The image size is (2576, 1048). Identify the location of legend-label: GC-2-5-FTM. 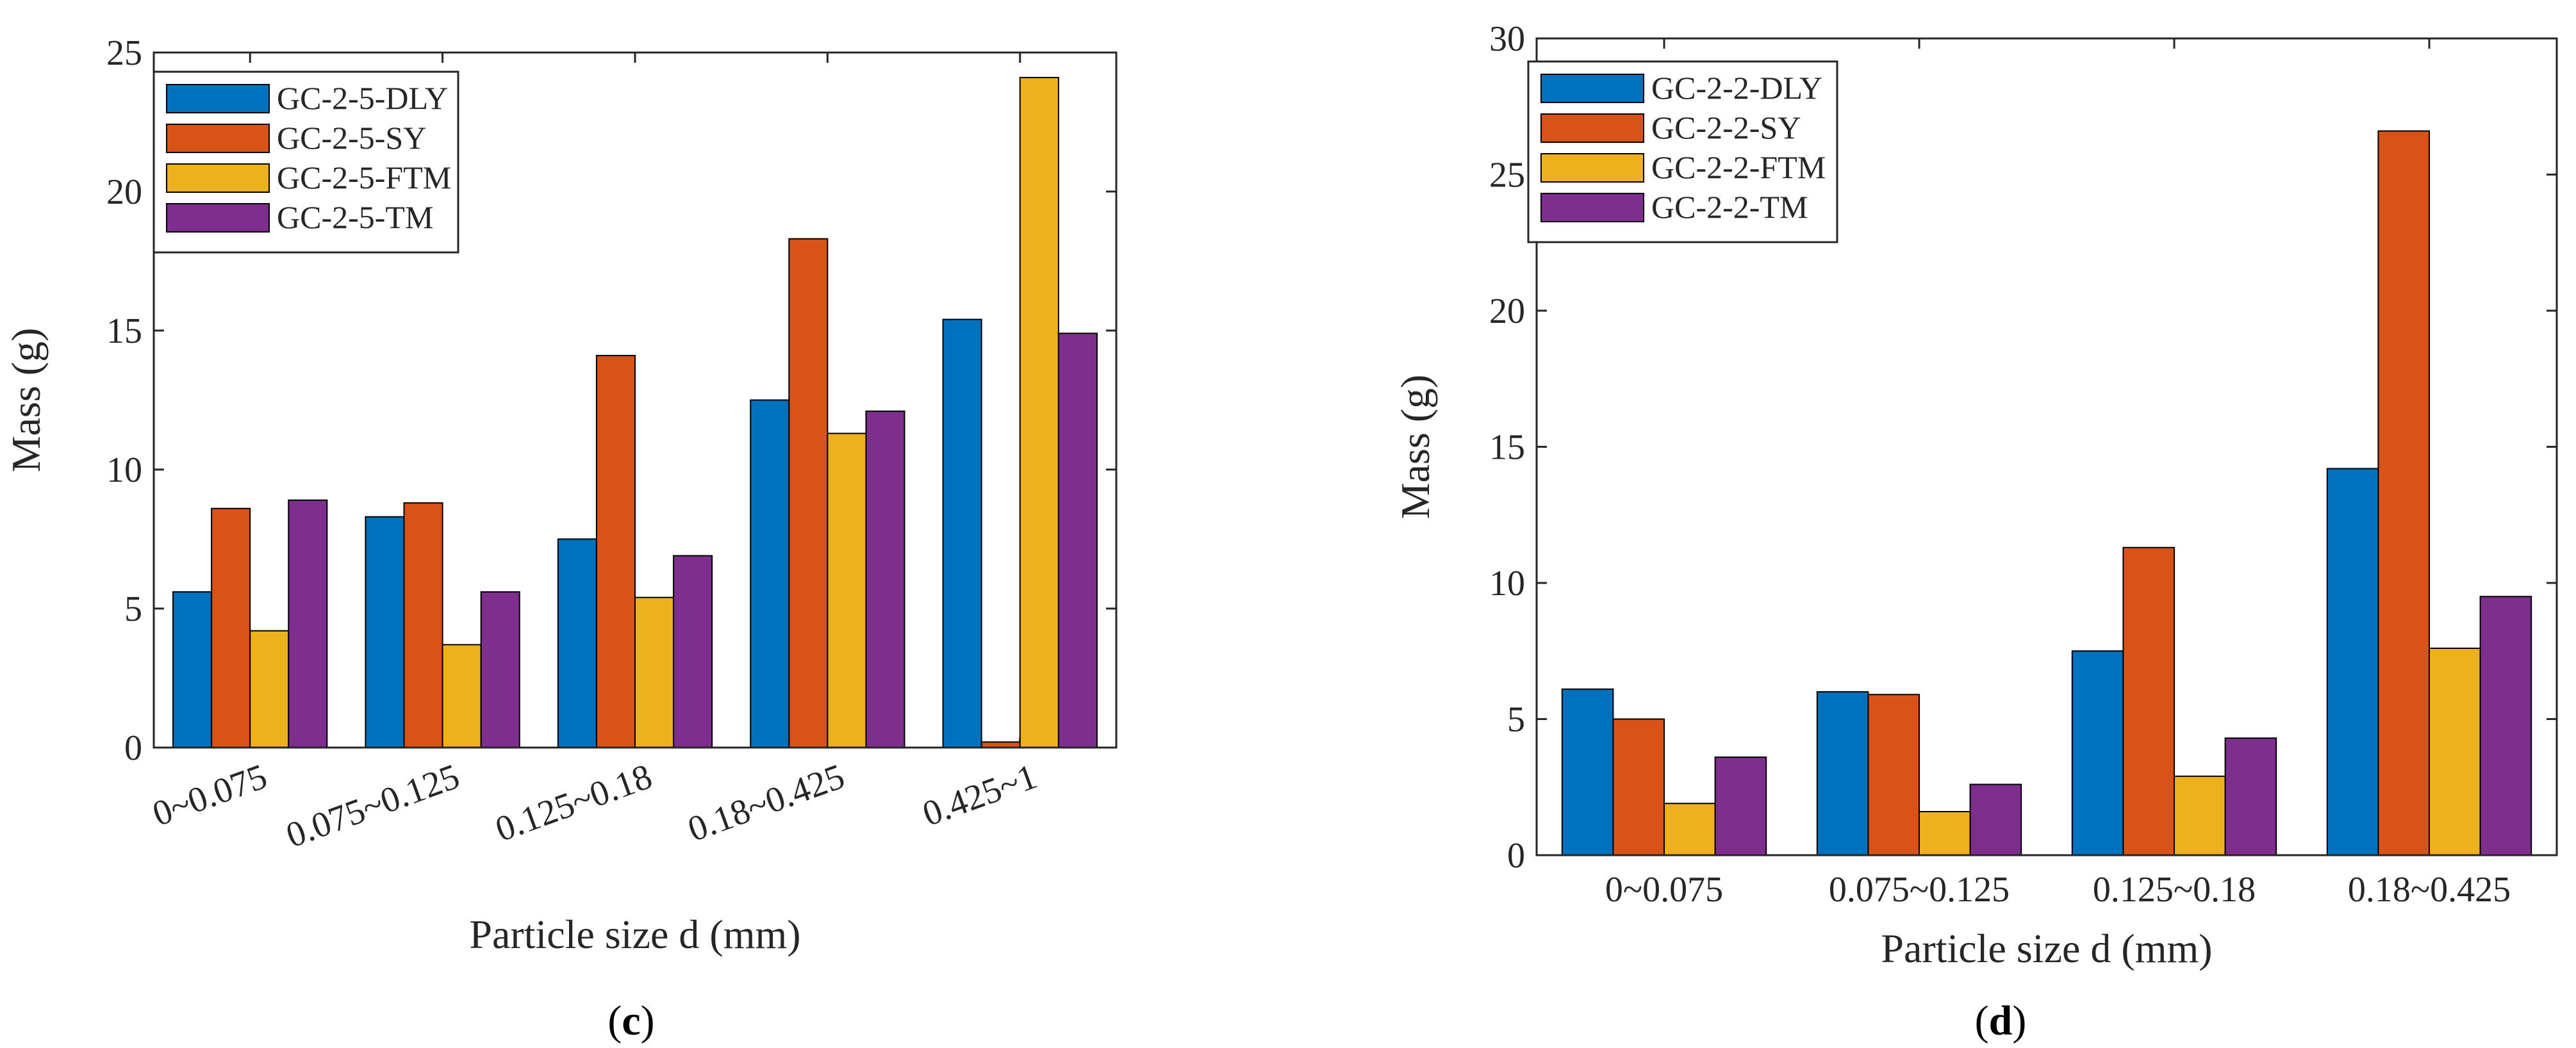
(364, 177).